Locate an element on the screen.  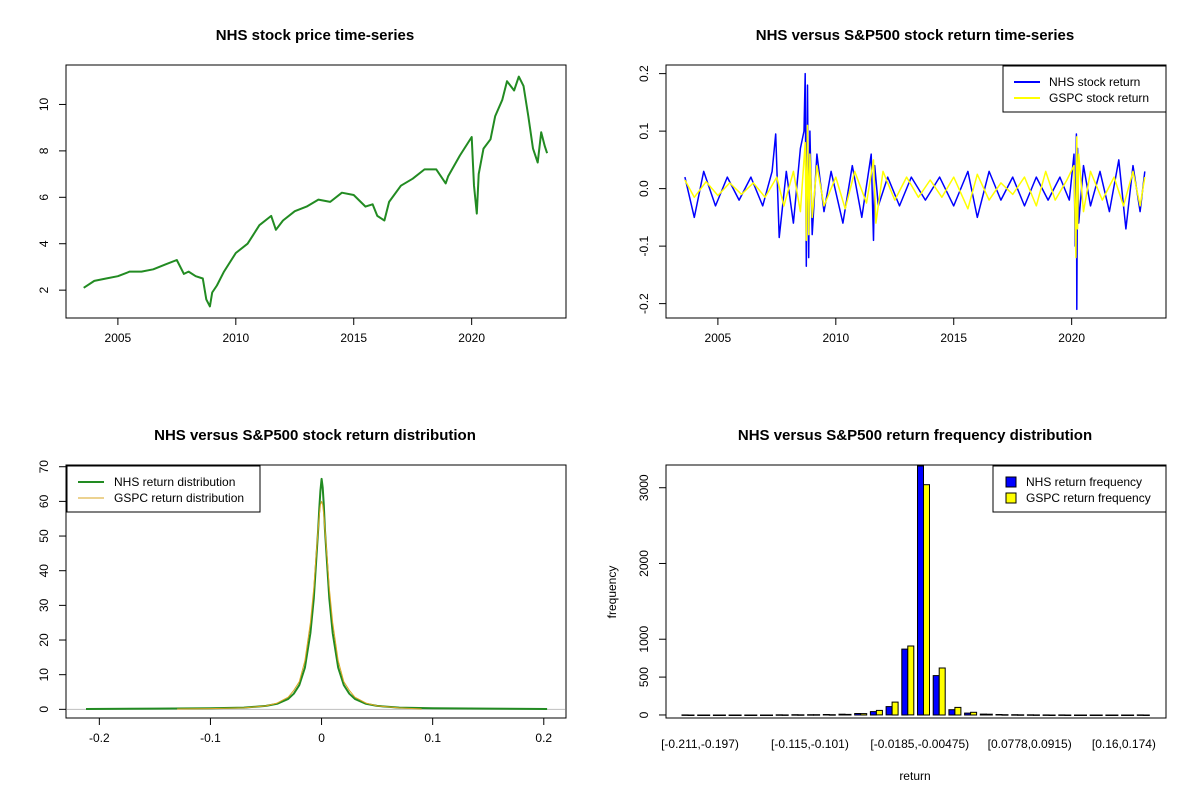
frequency-x-tick-label: [-0.211,-0.197) is located at coordinates (700, 744).